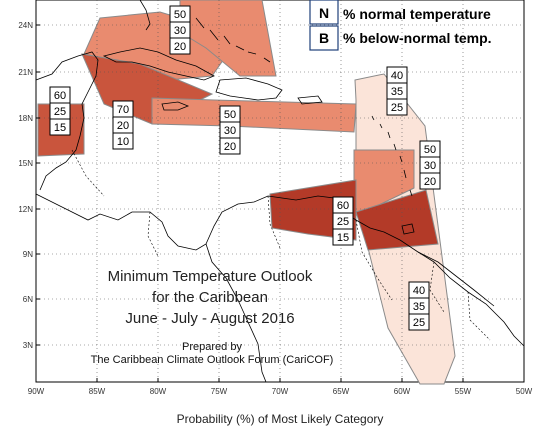  Describe the element at coordinates (219, 391) in the screenshot. I see `x-tick-label: 75W` at that location.